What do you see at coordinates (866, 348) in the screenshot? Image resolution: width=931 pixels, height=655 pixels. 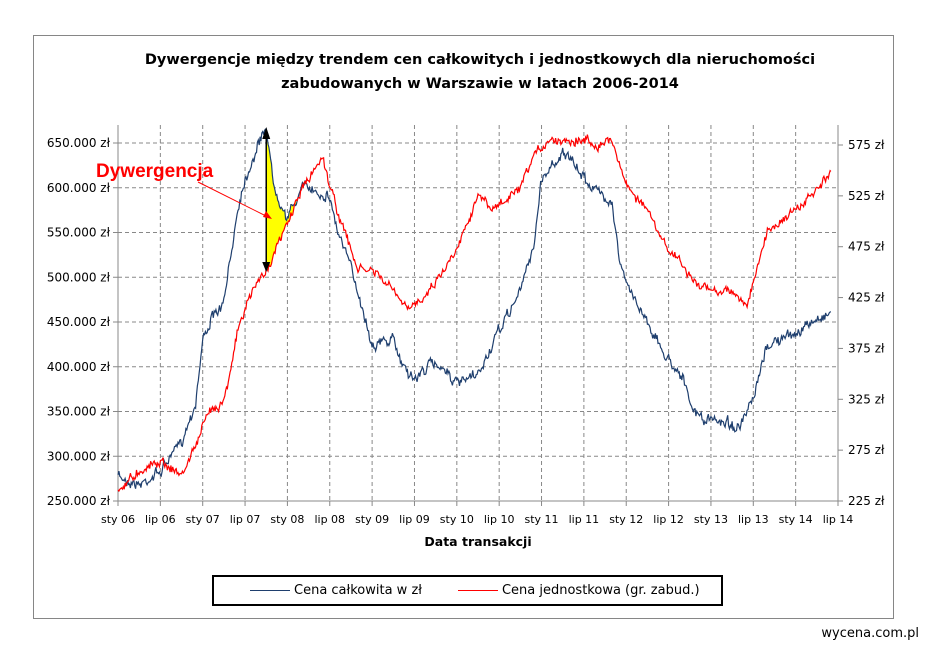 I see `y-right-tick-label: 375 zł` at bounding box center [866, 348].